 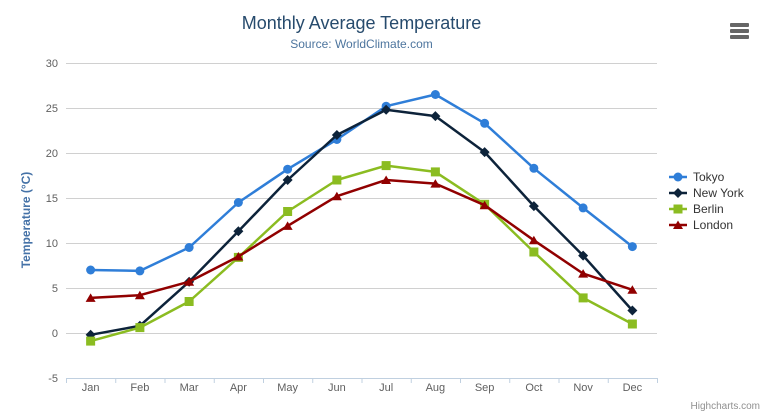 I want to click on legend-item-new-york: New York, so click(x=706, y=193).